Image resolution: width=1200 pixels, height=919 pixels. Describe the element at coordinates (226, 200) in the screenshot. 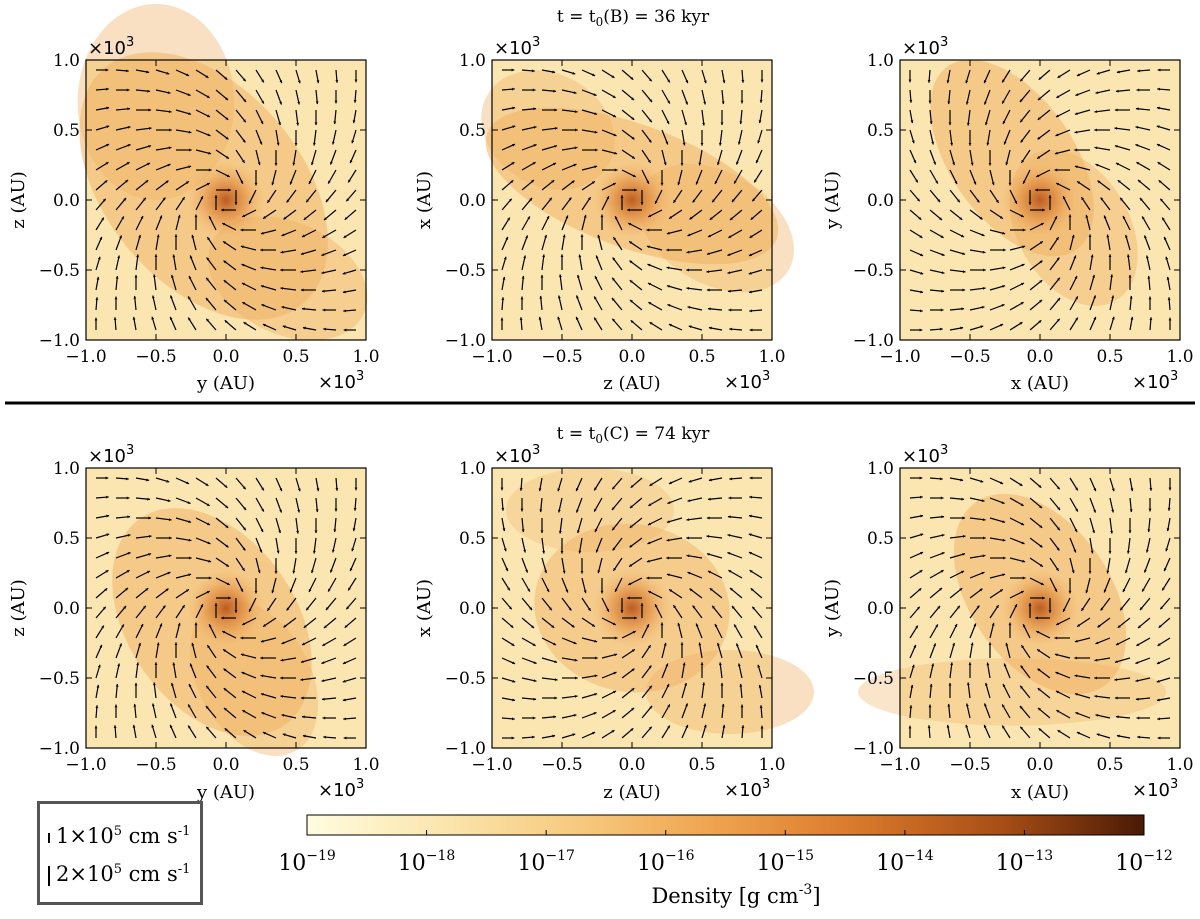

I see `density-core` at that location.